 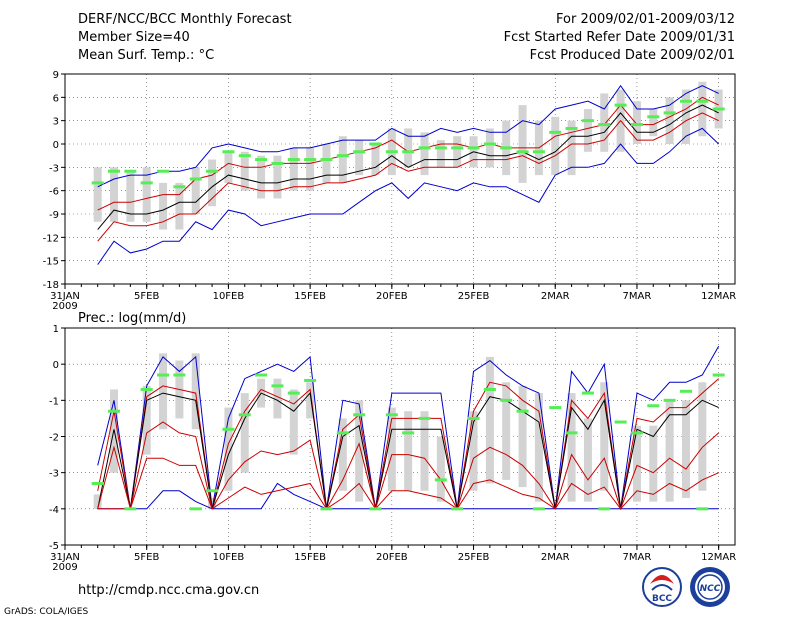 I want to click on produced-date: Fcst Produced Date 2009/02/01, so click(x=632, y=55).